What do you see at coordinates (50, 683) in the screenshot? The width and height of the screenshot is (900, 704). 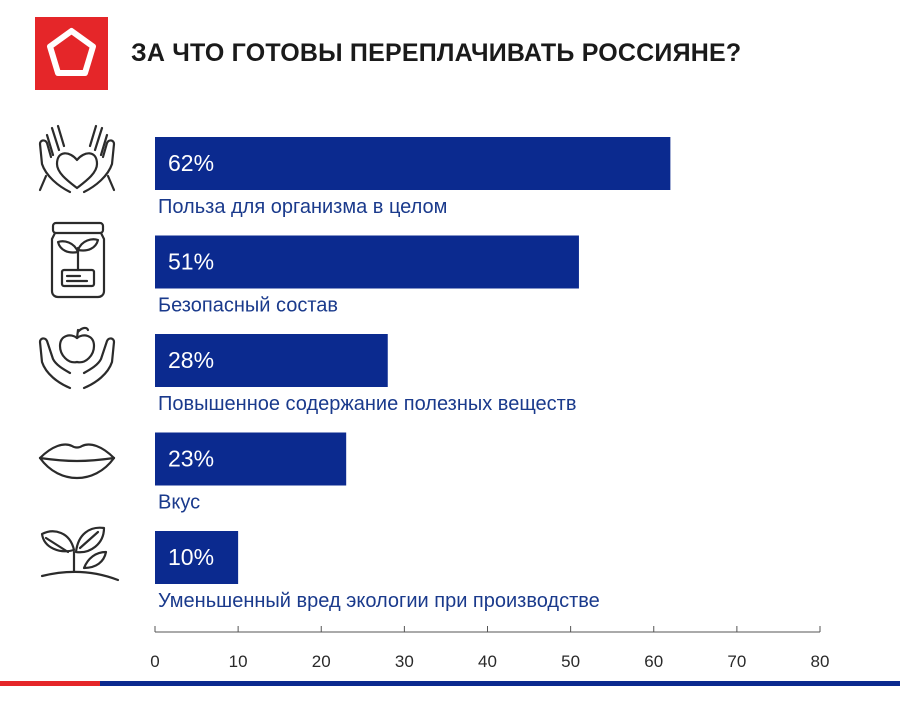 I see `footer-stripe-red` at bounding box center [50, 683].